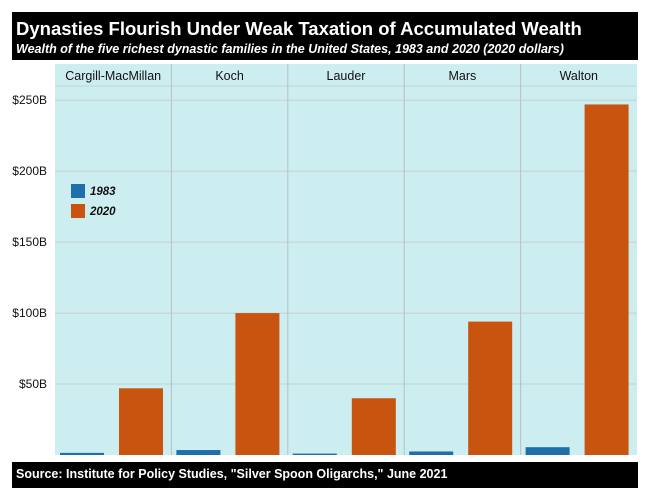  Describe the element at coordinates (141, 421) in the screenshot. I see `bar-2020-cargill-macmillan` at that location.